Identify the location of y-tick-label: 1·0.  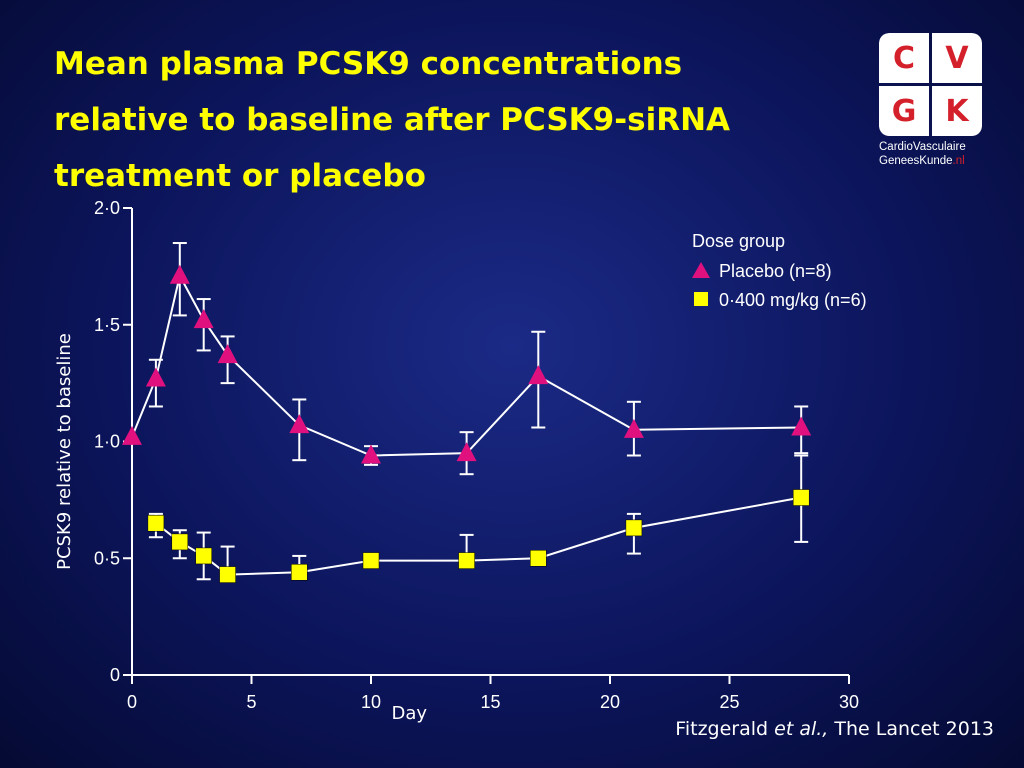
(107, 442).